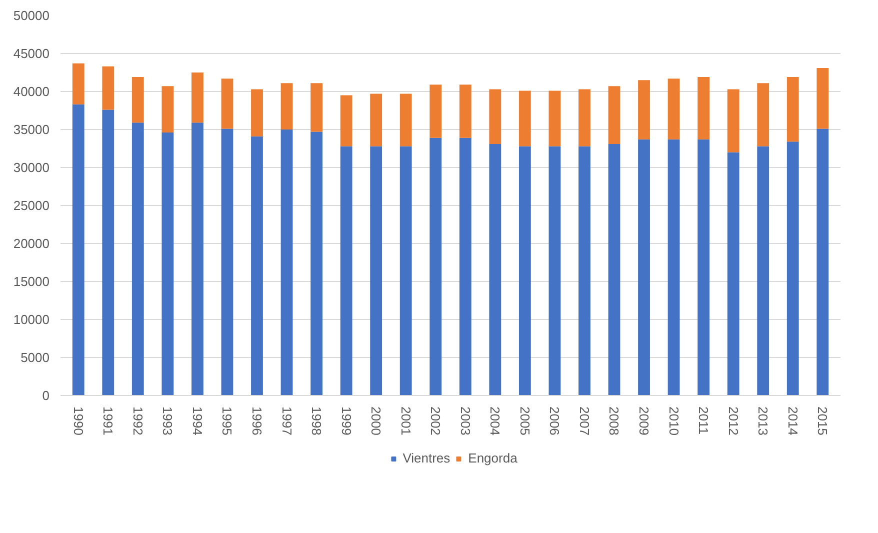 This screenshot has height=533, width=878. What do you see at coordinates (436, 421) in the screenshot?
I see `x-tick-label: 2002` at bounding box center [436, 421].